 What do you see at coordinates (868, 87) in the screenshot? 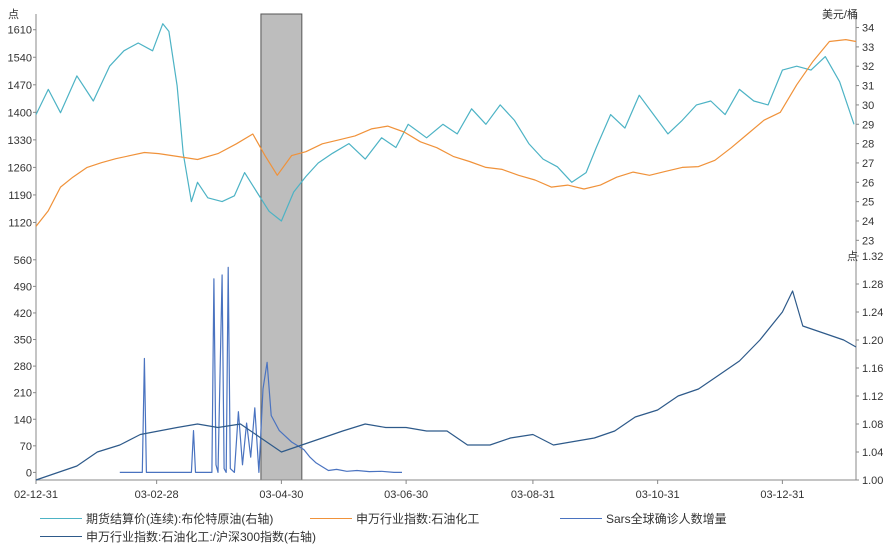
I see `top-right-y-tick-label: 31` at bounding box center [868, 87].